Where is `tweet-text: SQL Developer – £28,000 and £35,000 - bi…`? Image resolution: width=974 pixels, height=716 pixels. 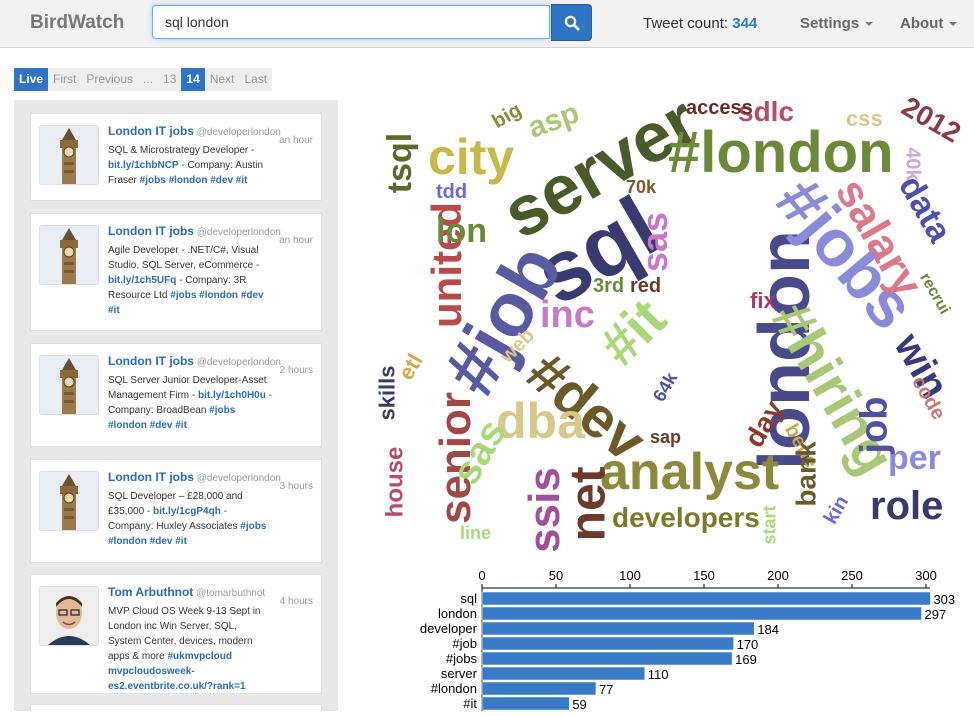 tweet-text: SQL Developer – £28,000 and £35,000 - bi… is located at coordinates (190, 519).